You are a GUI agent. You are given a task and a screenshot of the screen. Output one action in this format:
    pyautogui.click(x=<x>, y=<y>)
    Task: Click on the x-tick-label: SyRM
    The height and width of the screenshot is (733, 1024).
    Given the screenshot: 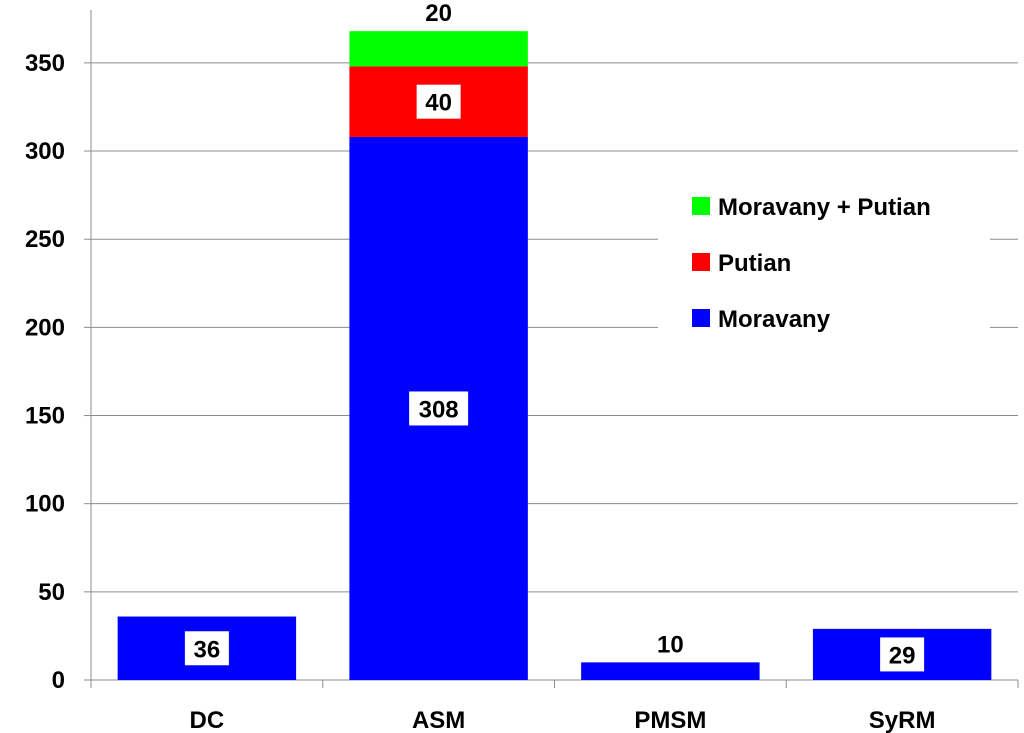 What is the action you would take?
    pyautogui.click(x=902, y=720)
    